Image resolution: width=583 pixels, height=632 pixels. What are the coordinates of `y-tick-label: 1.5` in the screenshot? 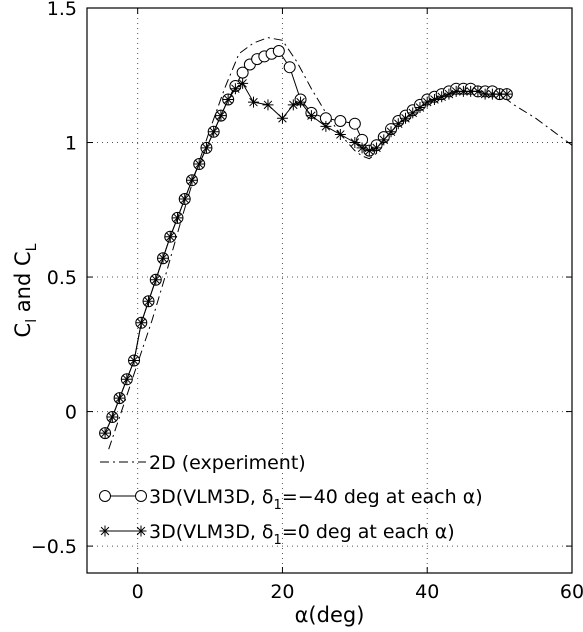 It's located at (62, 10).